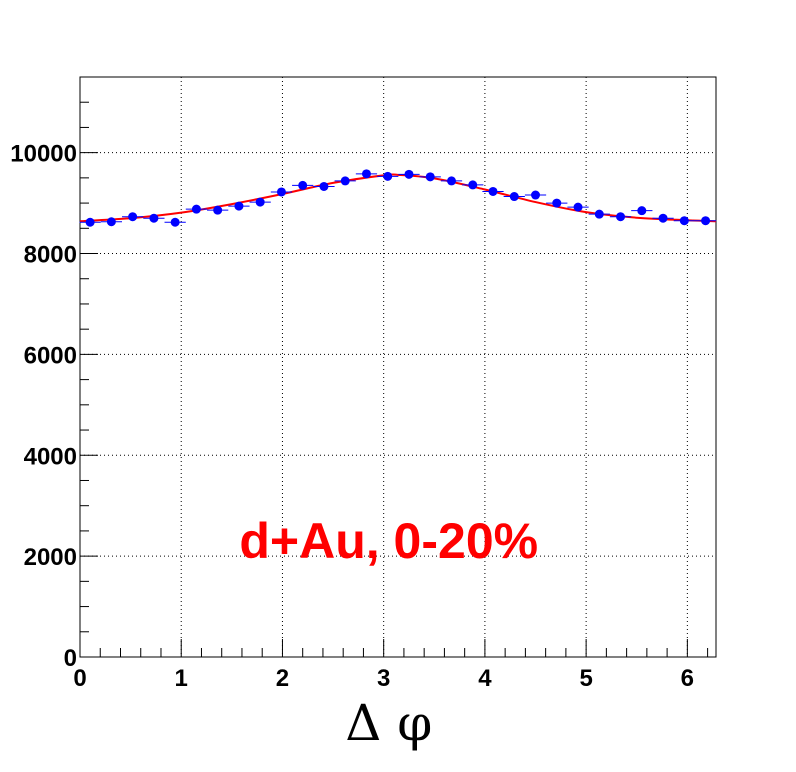 The image size is (796, 772). Describe the element at coordinates (50, 456) in the screenshot. I see `y-tick-label: 4000` at that location.